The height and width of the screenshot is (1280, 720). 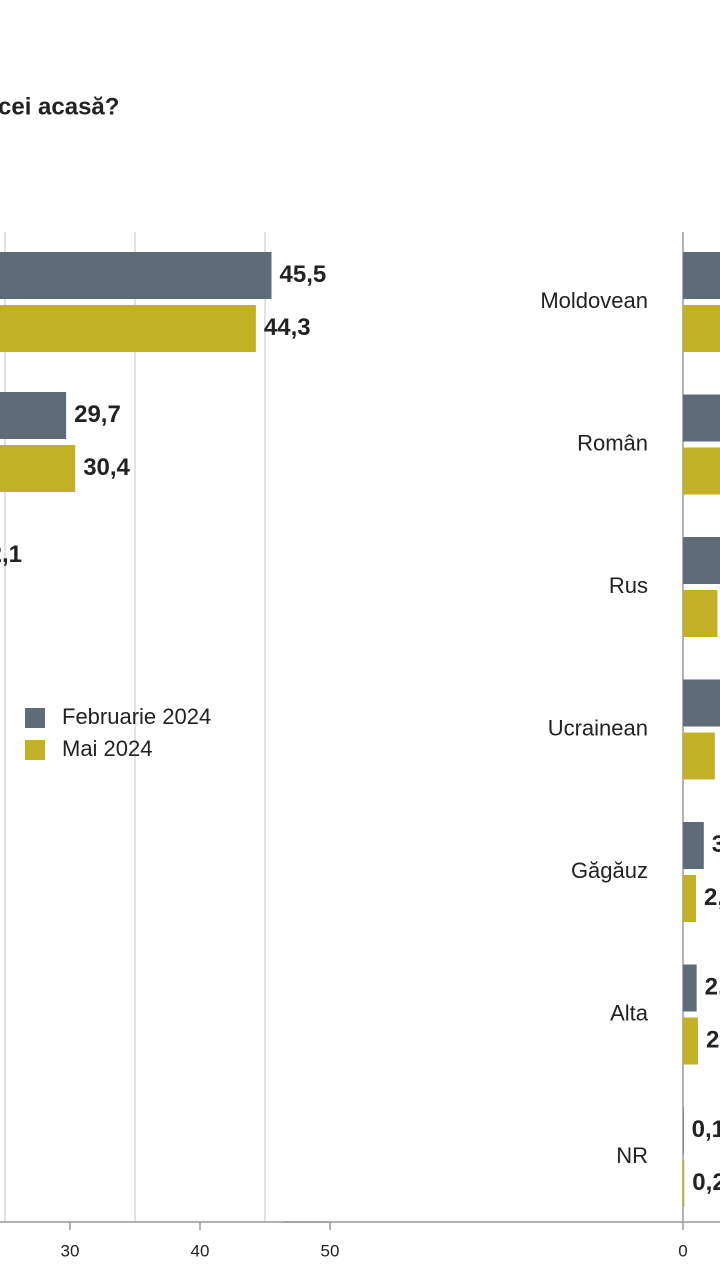 What do you see at coordinates (629, 1012) in the screenshot?
I see `category-label: Alta` at bounding box center [629, 1012].